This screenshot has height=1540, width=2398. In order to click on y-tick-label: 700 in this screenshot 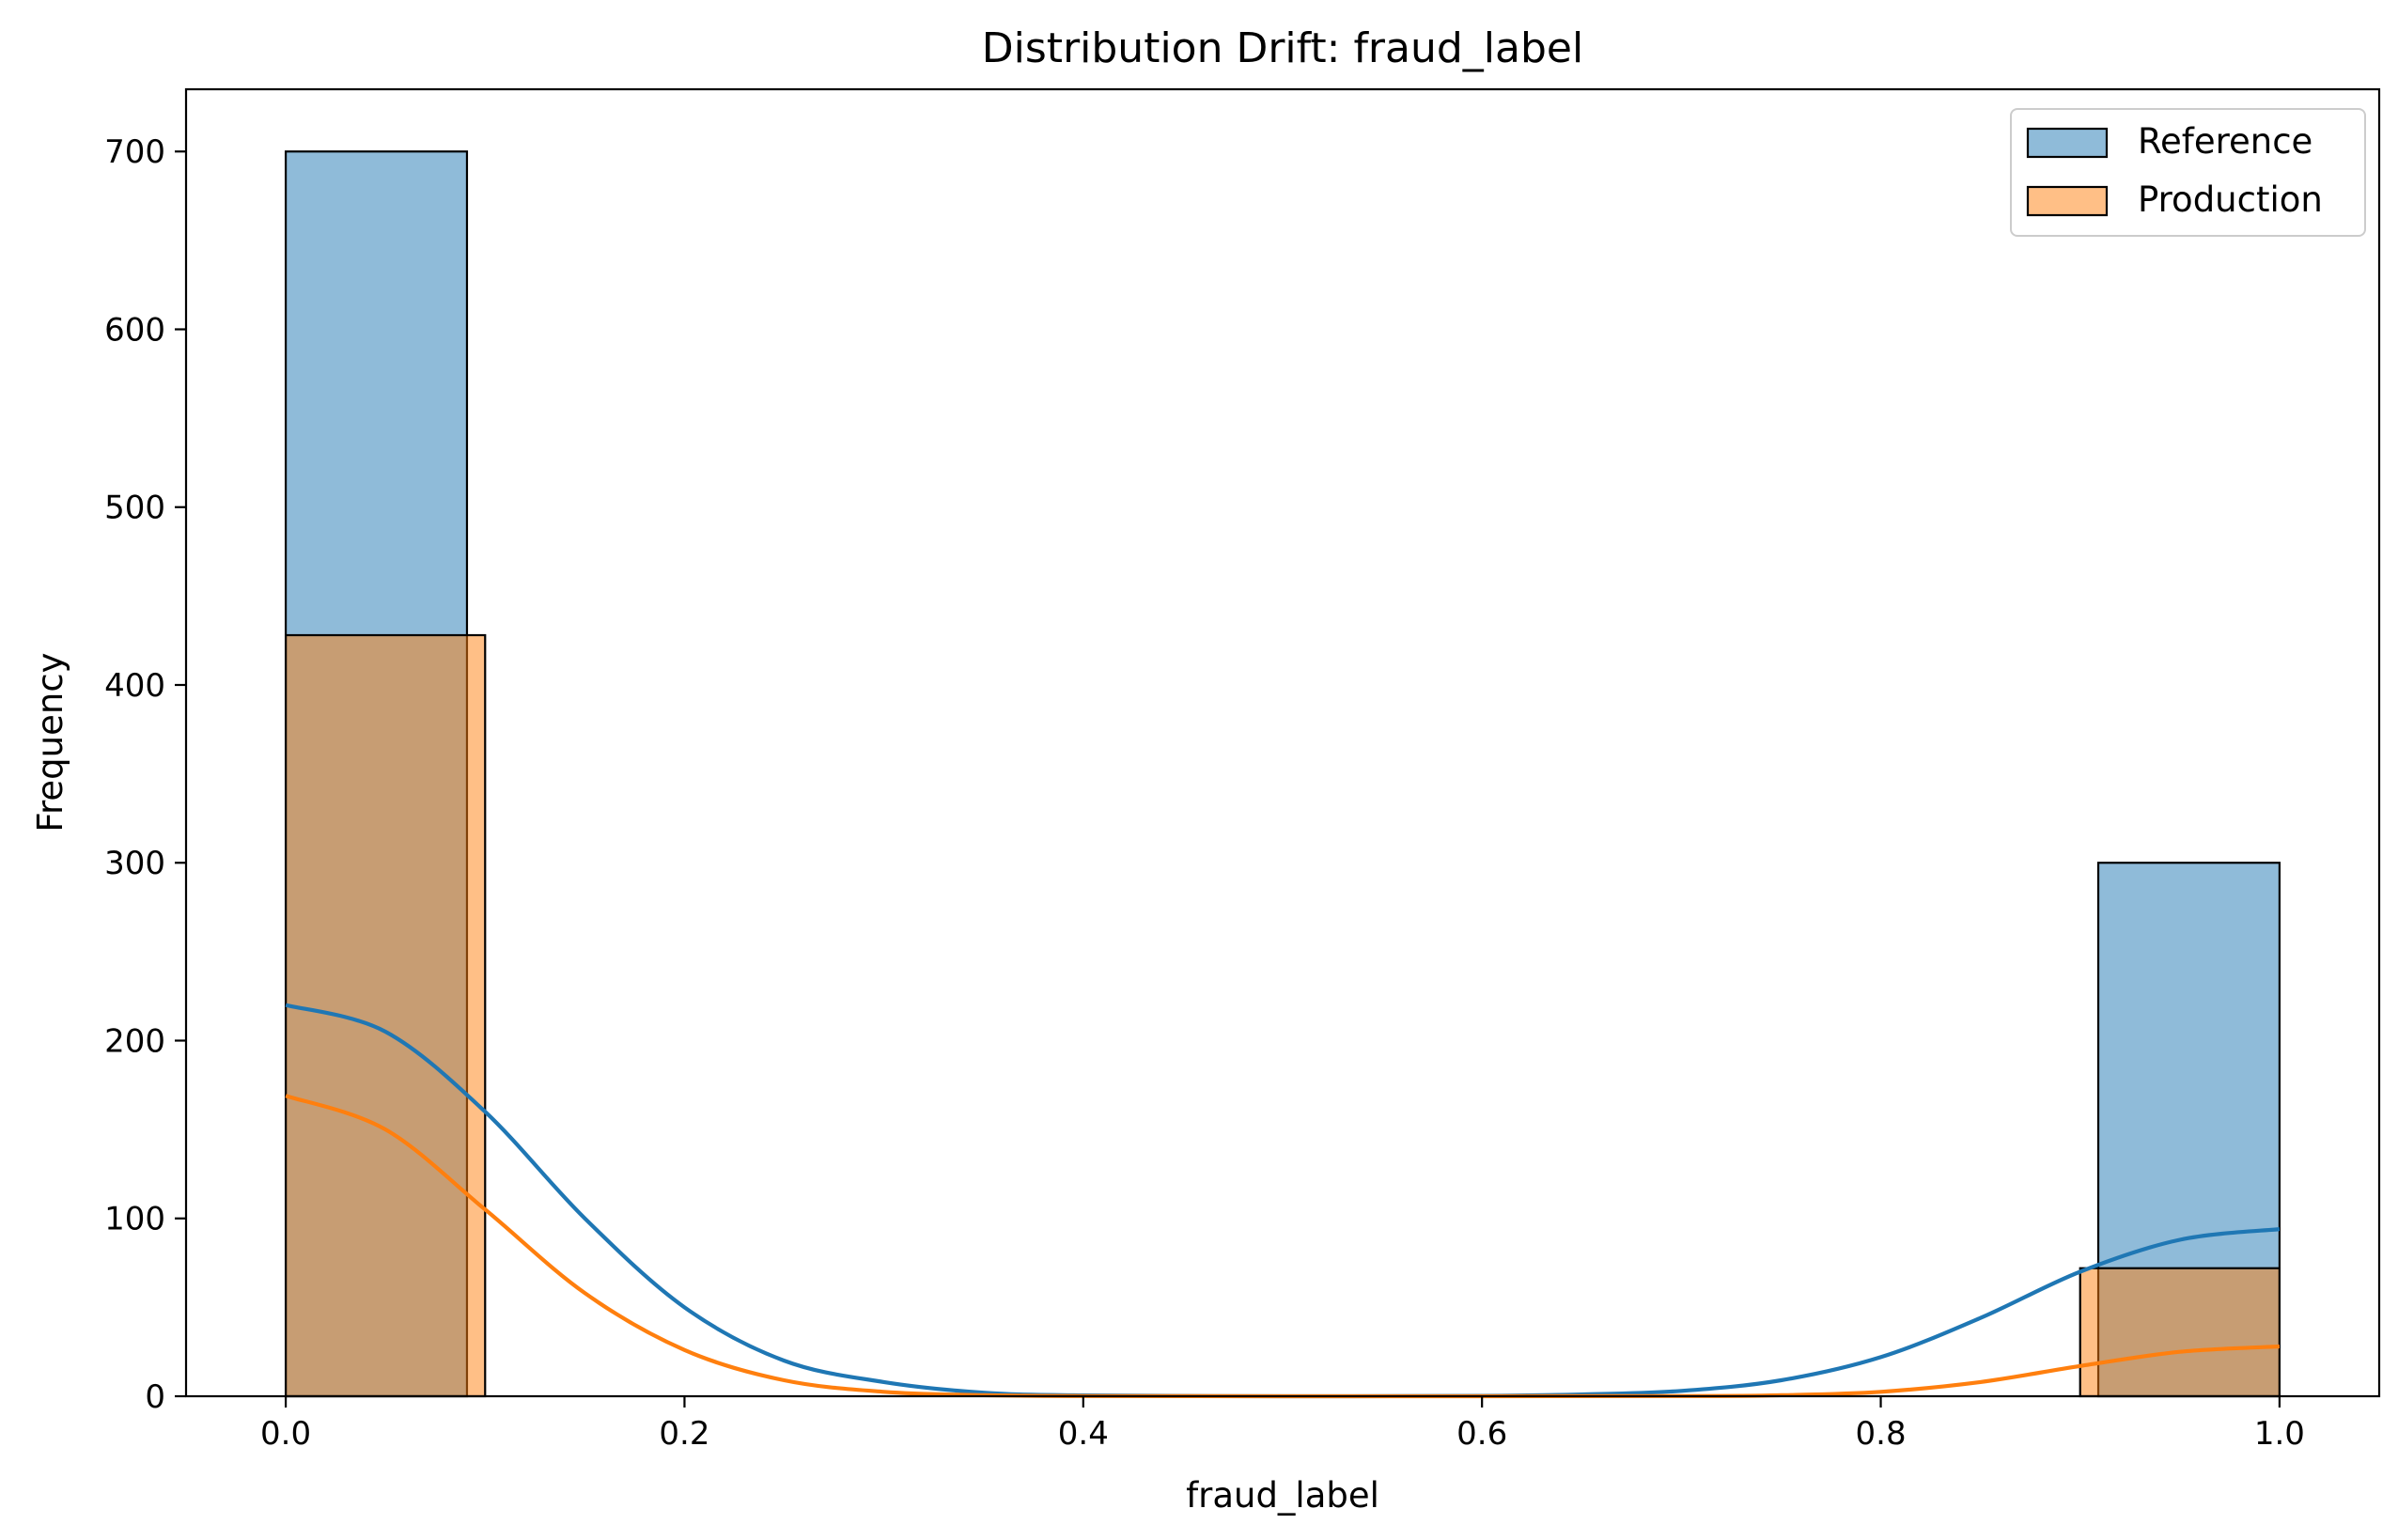, I will do `click(135, 152)`.